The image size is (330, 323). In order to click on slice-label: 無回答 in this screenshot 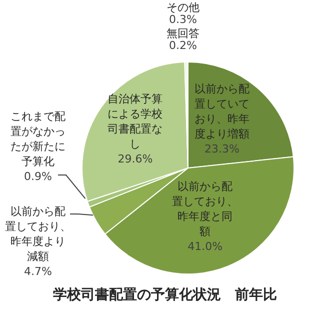, I will do `click(183, 33)`.